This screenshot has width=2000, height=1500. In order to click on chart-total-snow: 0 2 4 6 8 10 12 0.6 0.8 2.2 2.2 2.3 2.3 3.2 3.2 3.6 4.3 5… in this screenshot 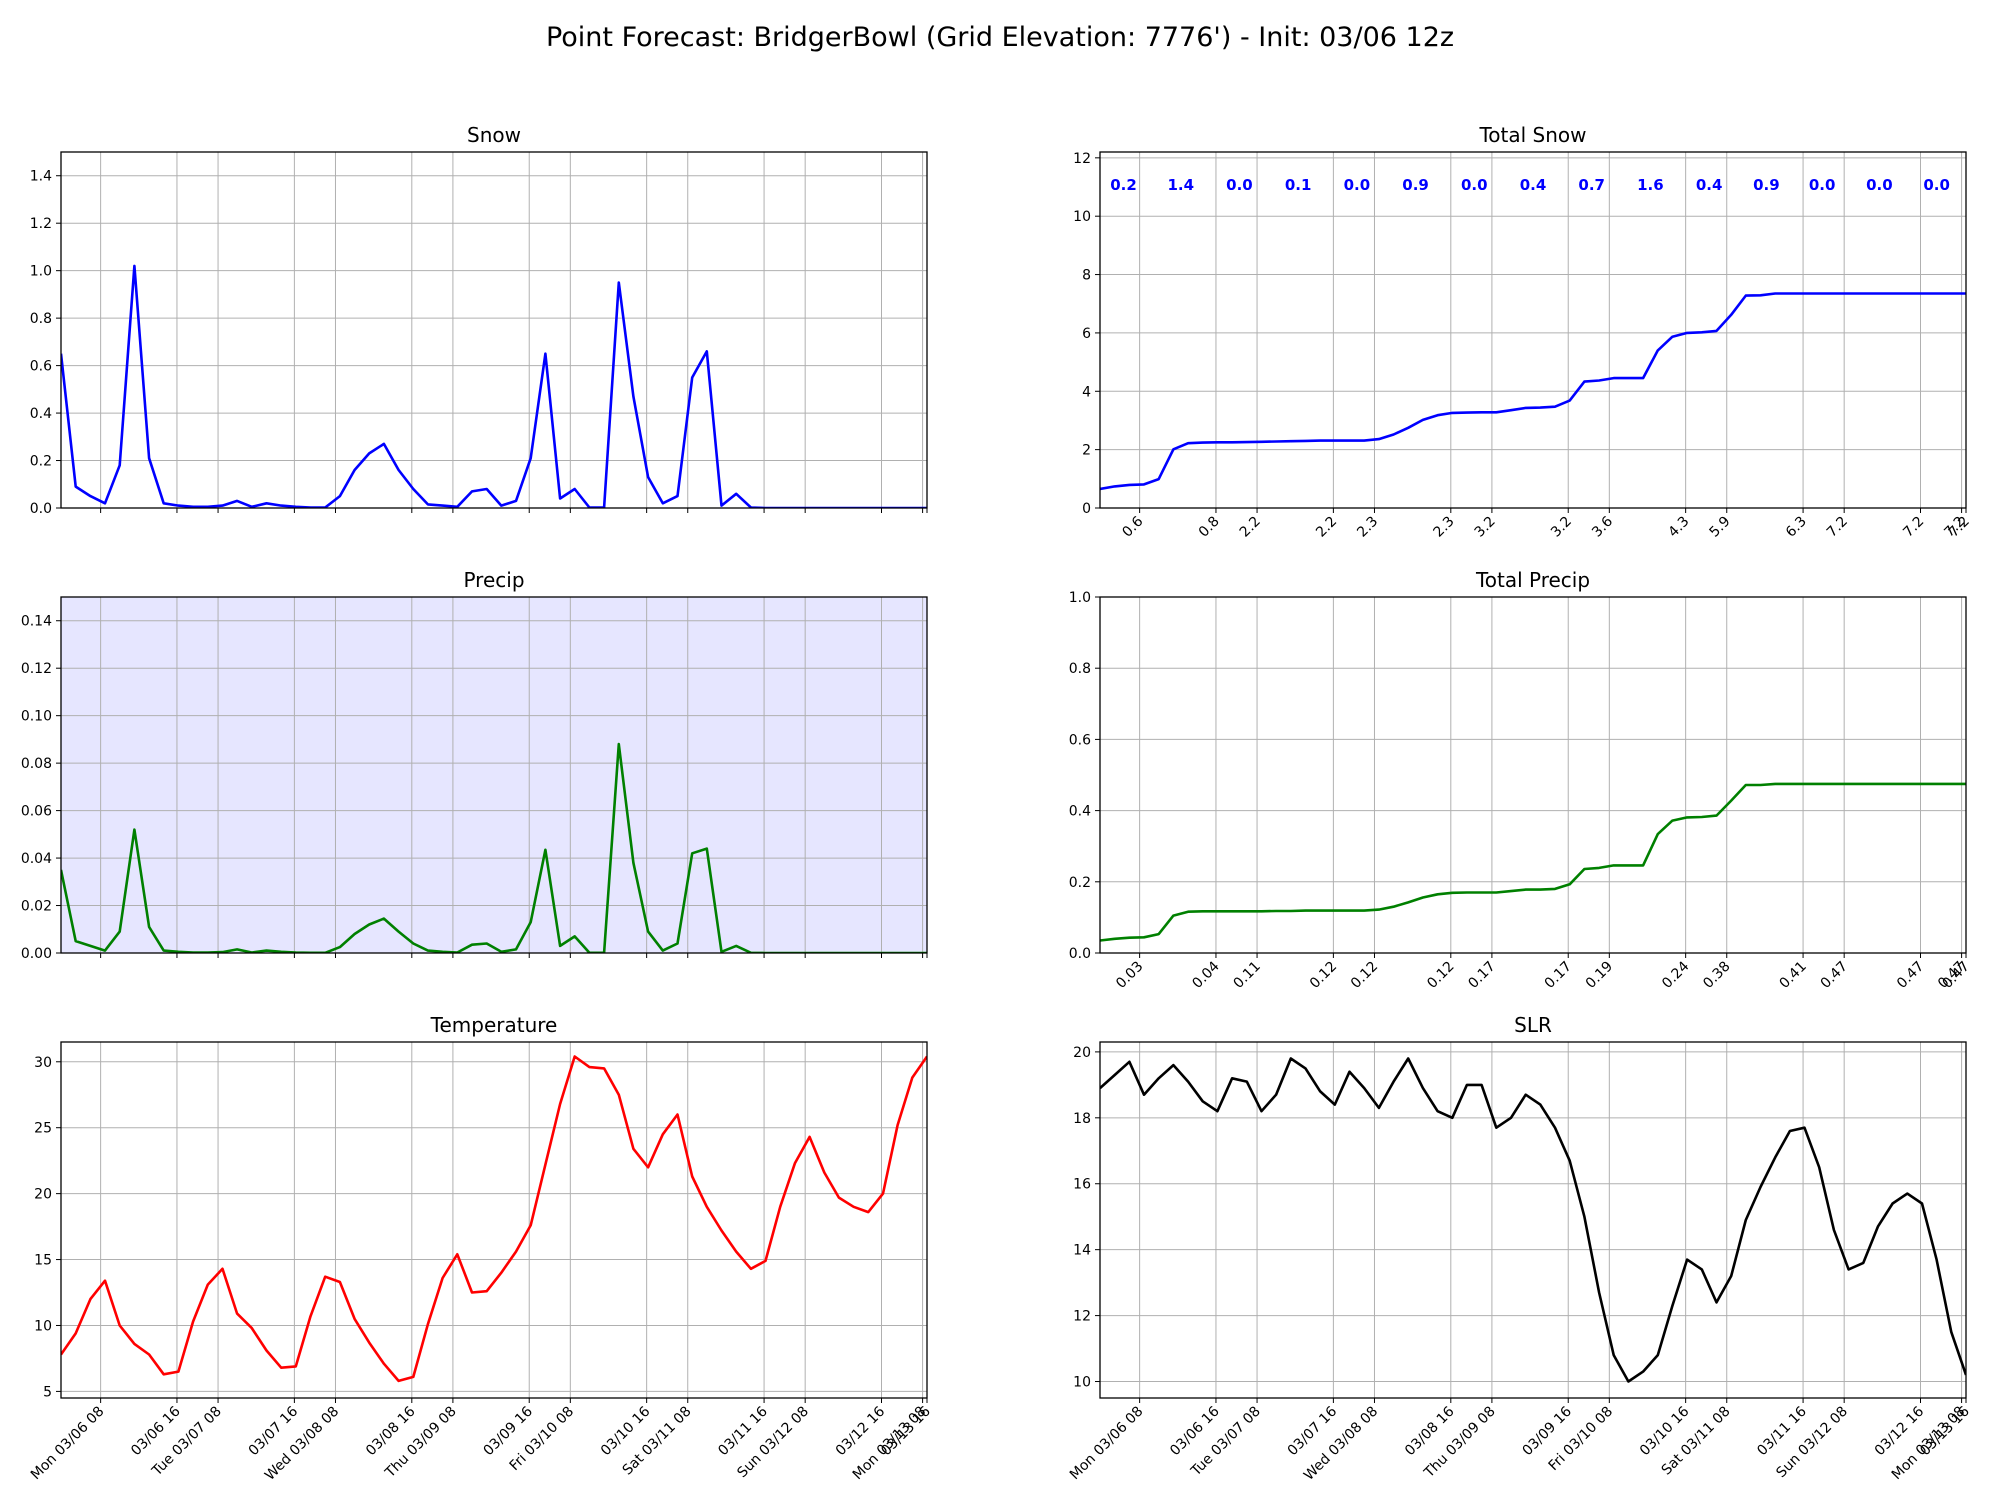, I will do `click(1523, 332)`.